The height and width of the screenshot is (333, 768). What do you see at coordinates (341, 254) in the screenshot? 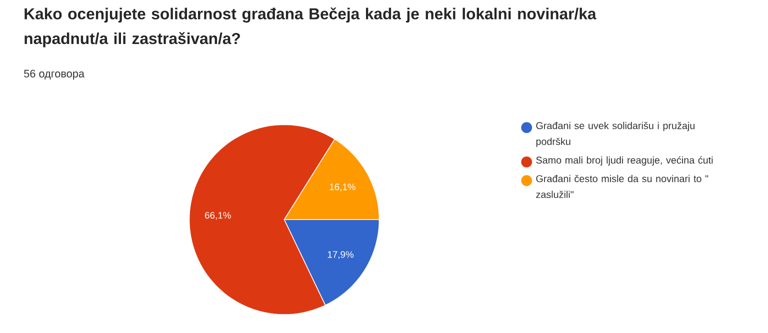
I see `data-label: 17,9%` at bounding box center [341, 254].